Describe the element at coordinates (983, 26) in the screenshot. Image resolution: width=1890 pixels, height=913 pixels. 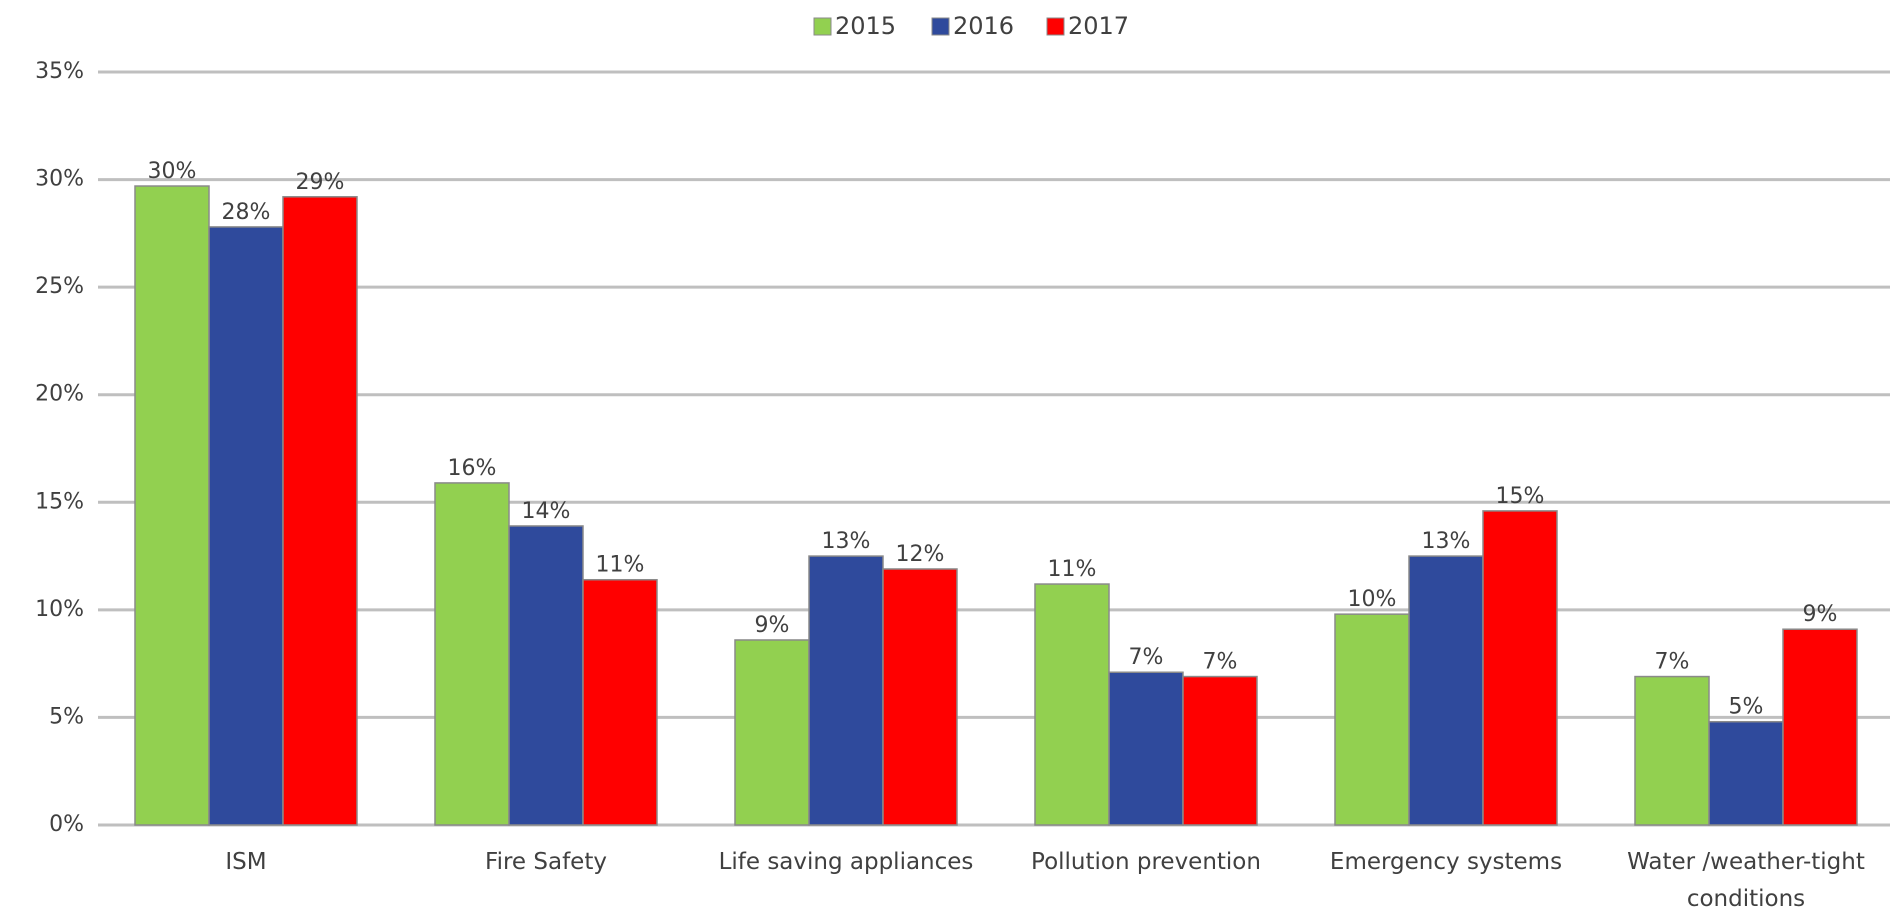
I see `legend-label: 2016` at that location.